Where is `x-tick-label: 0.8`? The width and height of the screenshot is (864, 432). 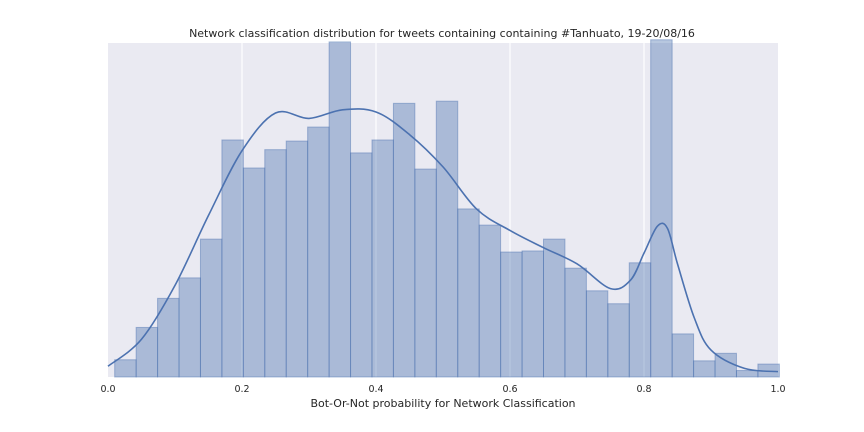 x-tick-label: 0.8 is located at coordinates (643, 389).